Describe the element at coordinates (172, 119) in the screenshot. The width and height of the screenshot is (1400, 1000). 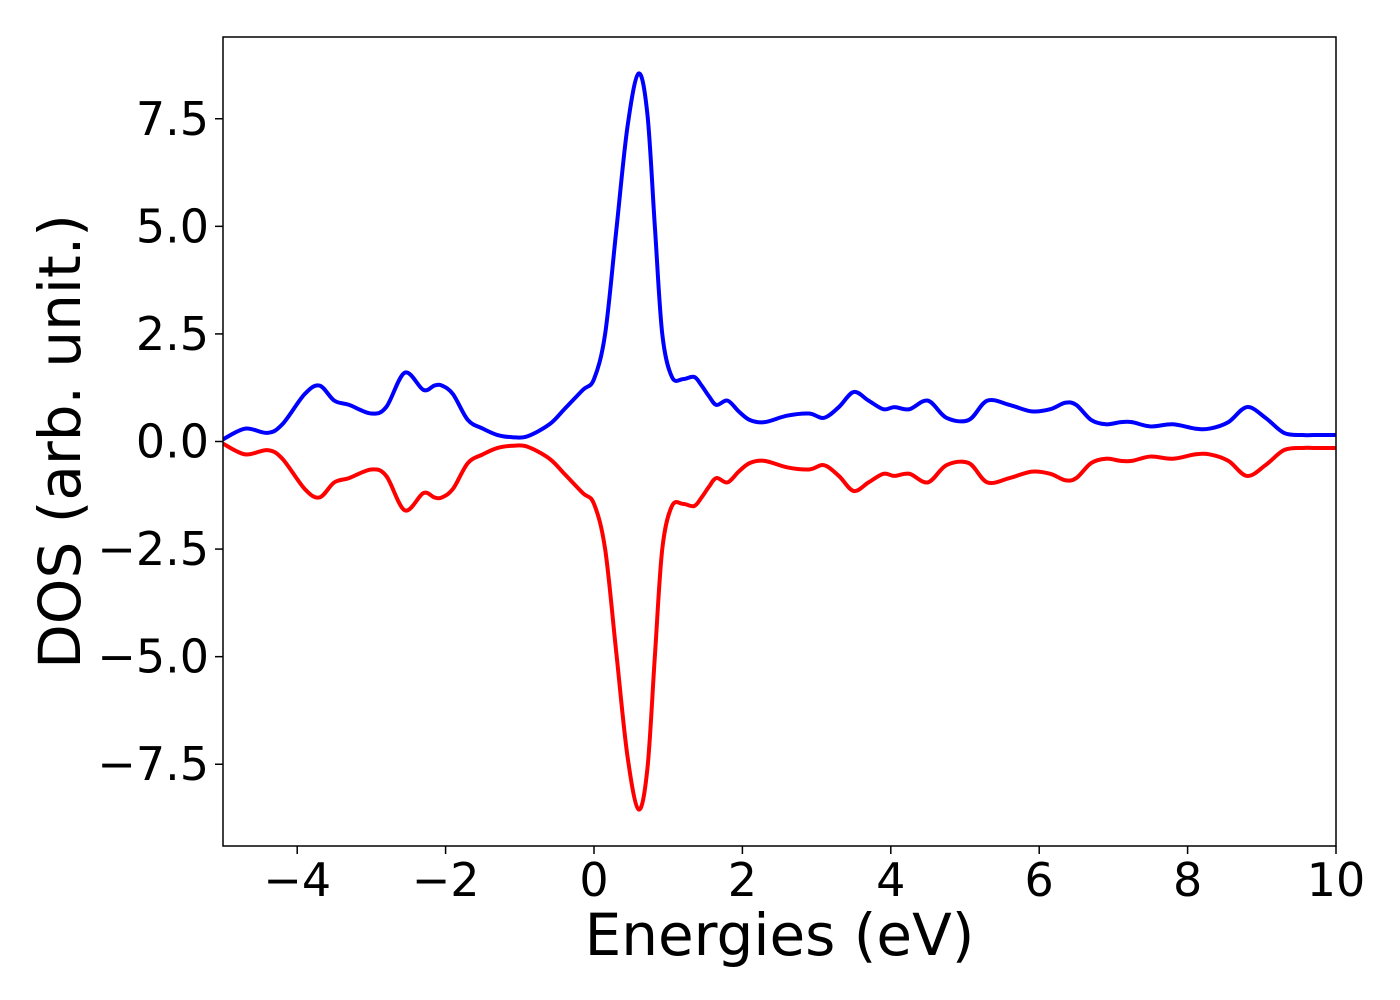
I see `y-tick-label: 7.5` at that location.